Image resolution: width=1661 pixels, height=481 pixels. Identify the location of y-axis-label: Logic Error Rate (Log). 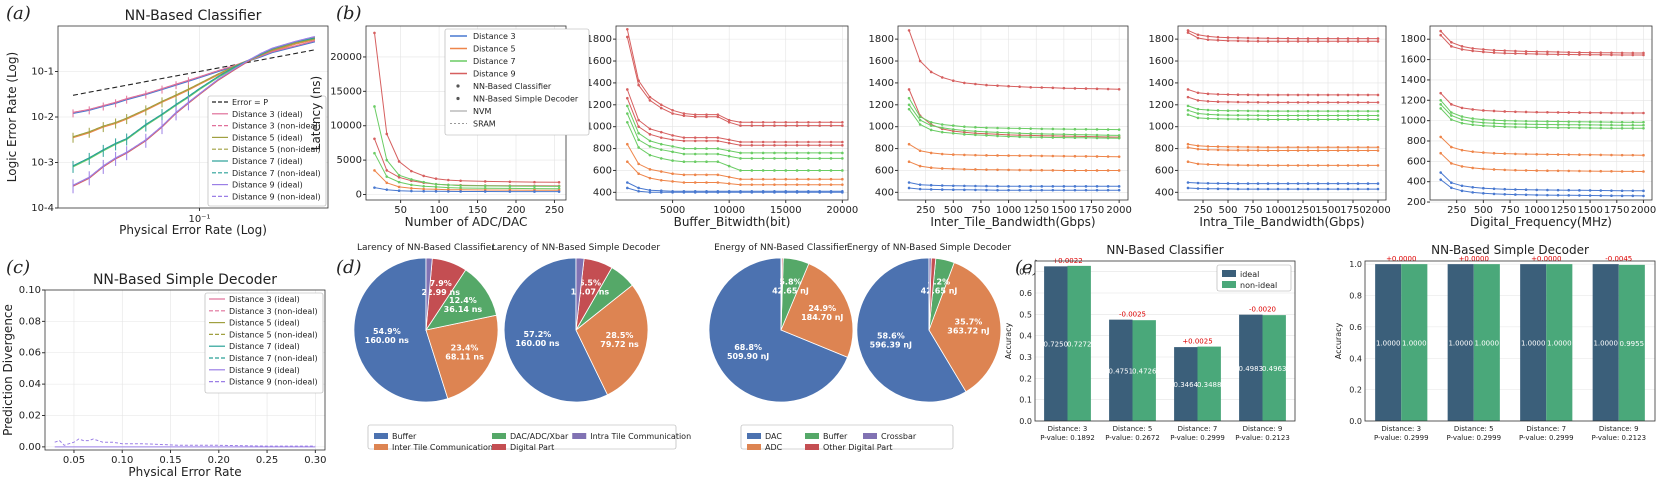
(12, 117).